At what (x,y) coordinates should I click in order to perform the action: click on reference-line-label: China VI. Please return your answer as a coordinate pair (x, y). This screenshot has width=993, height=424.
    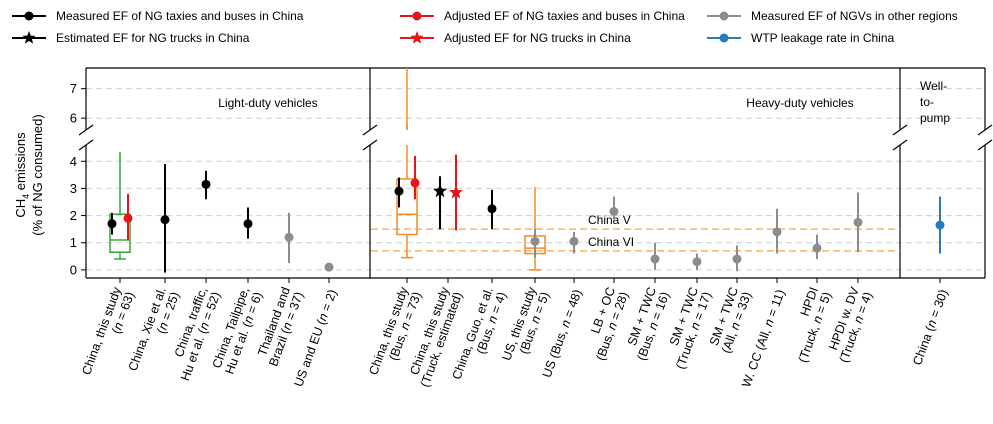
    Looking at the image, I should click on (611, 242).